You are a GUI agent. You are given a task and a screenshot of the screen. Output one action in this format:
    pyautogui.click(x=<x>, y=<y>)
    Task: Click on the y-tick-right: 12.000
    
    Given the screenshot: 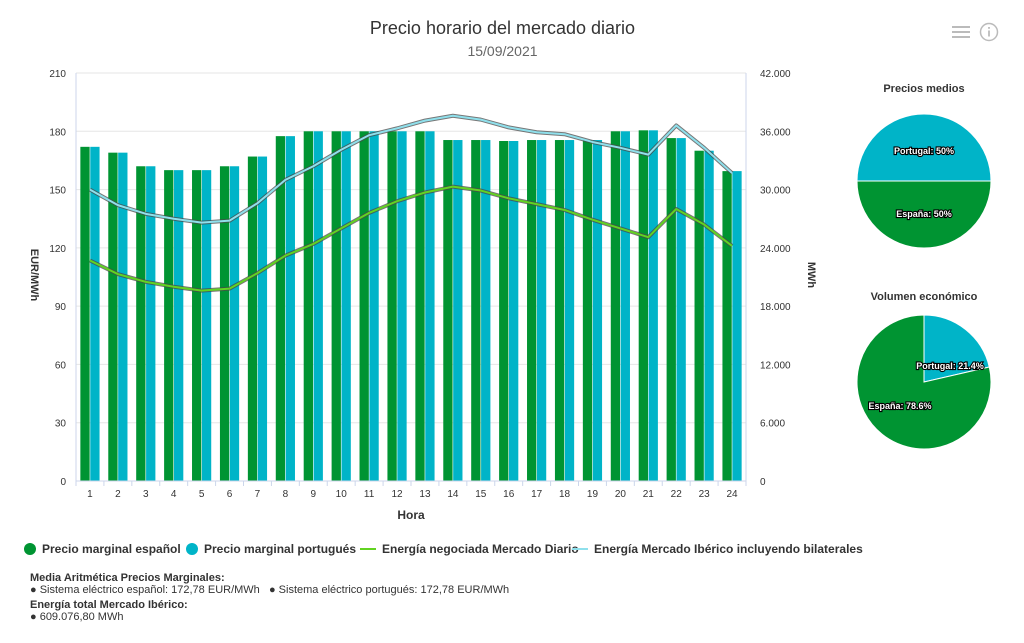 What is the action you would take?
    pyautogui.click(x=775, y=365)
    